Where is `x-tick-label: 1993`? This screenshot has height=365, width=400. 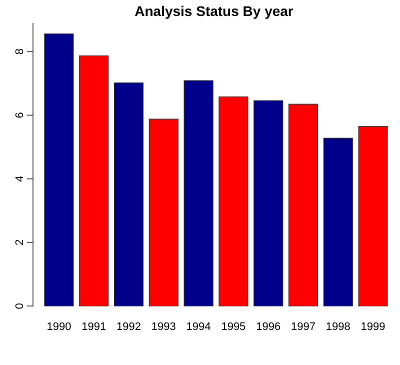 x-tick-label: 1993 is located at coordinates (163, 327).